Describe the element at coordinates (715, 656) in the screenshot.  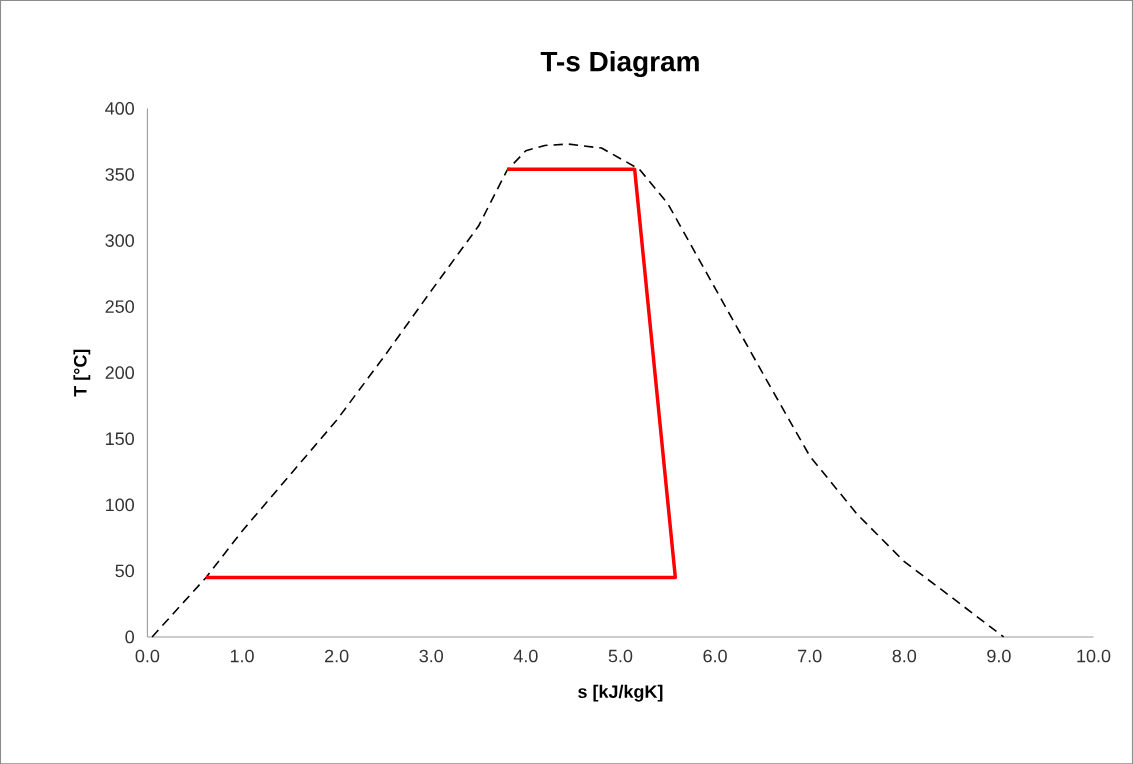
I see `x-tick-label: 6.0` at that location.